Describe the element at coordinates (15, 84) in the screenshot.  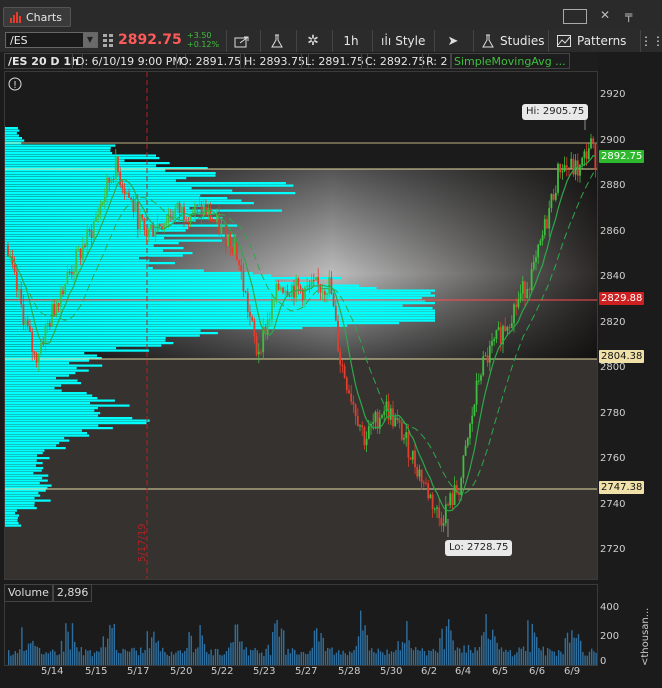
I see `alert-icon` at that location.